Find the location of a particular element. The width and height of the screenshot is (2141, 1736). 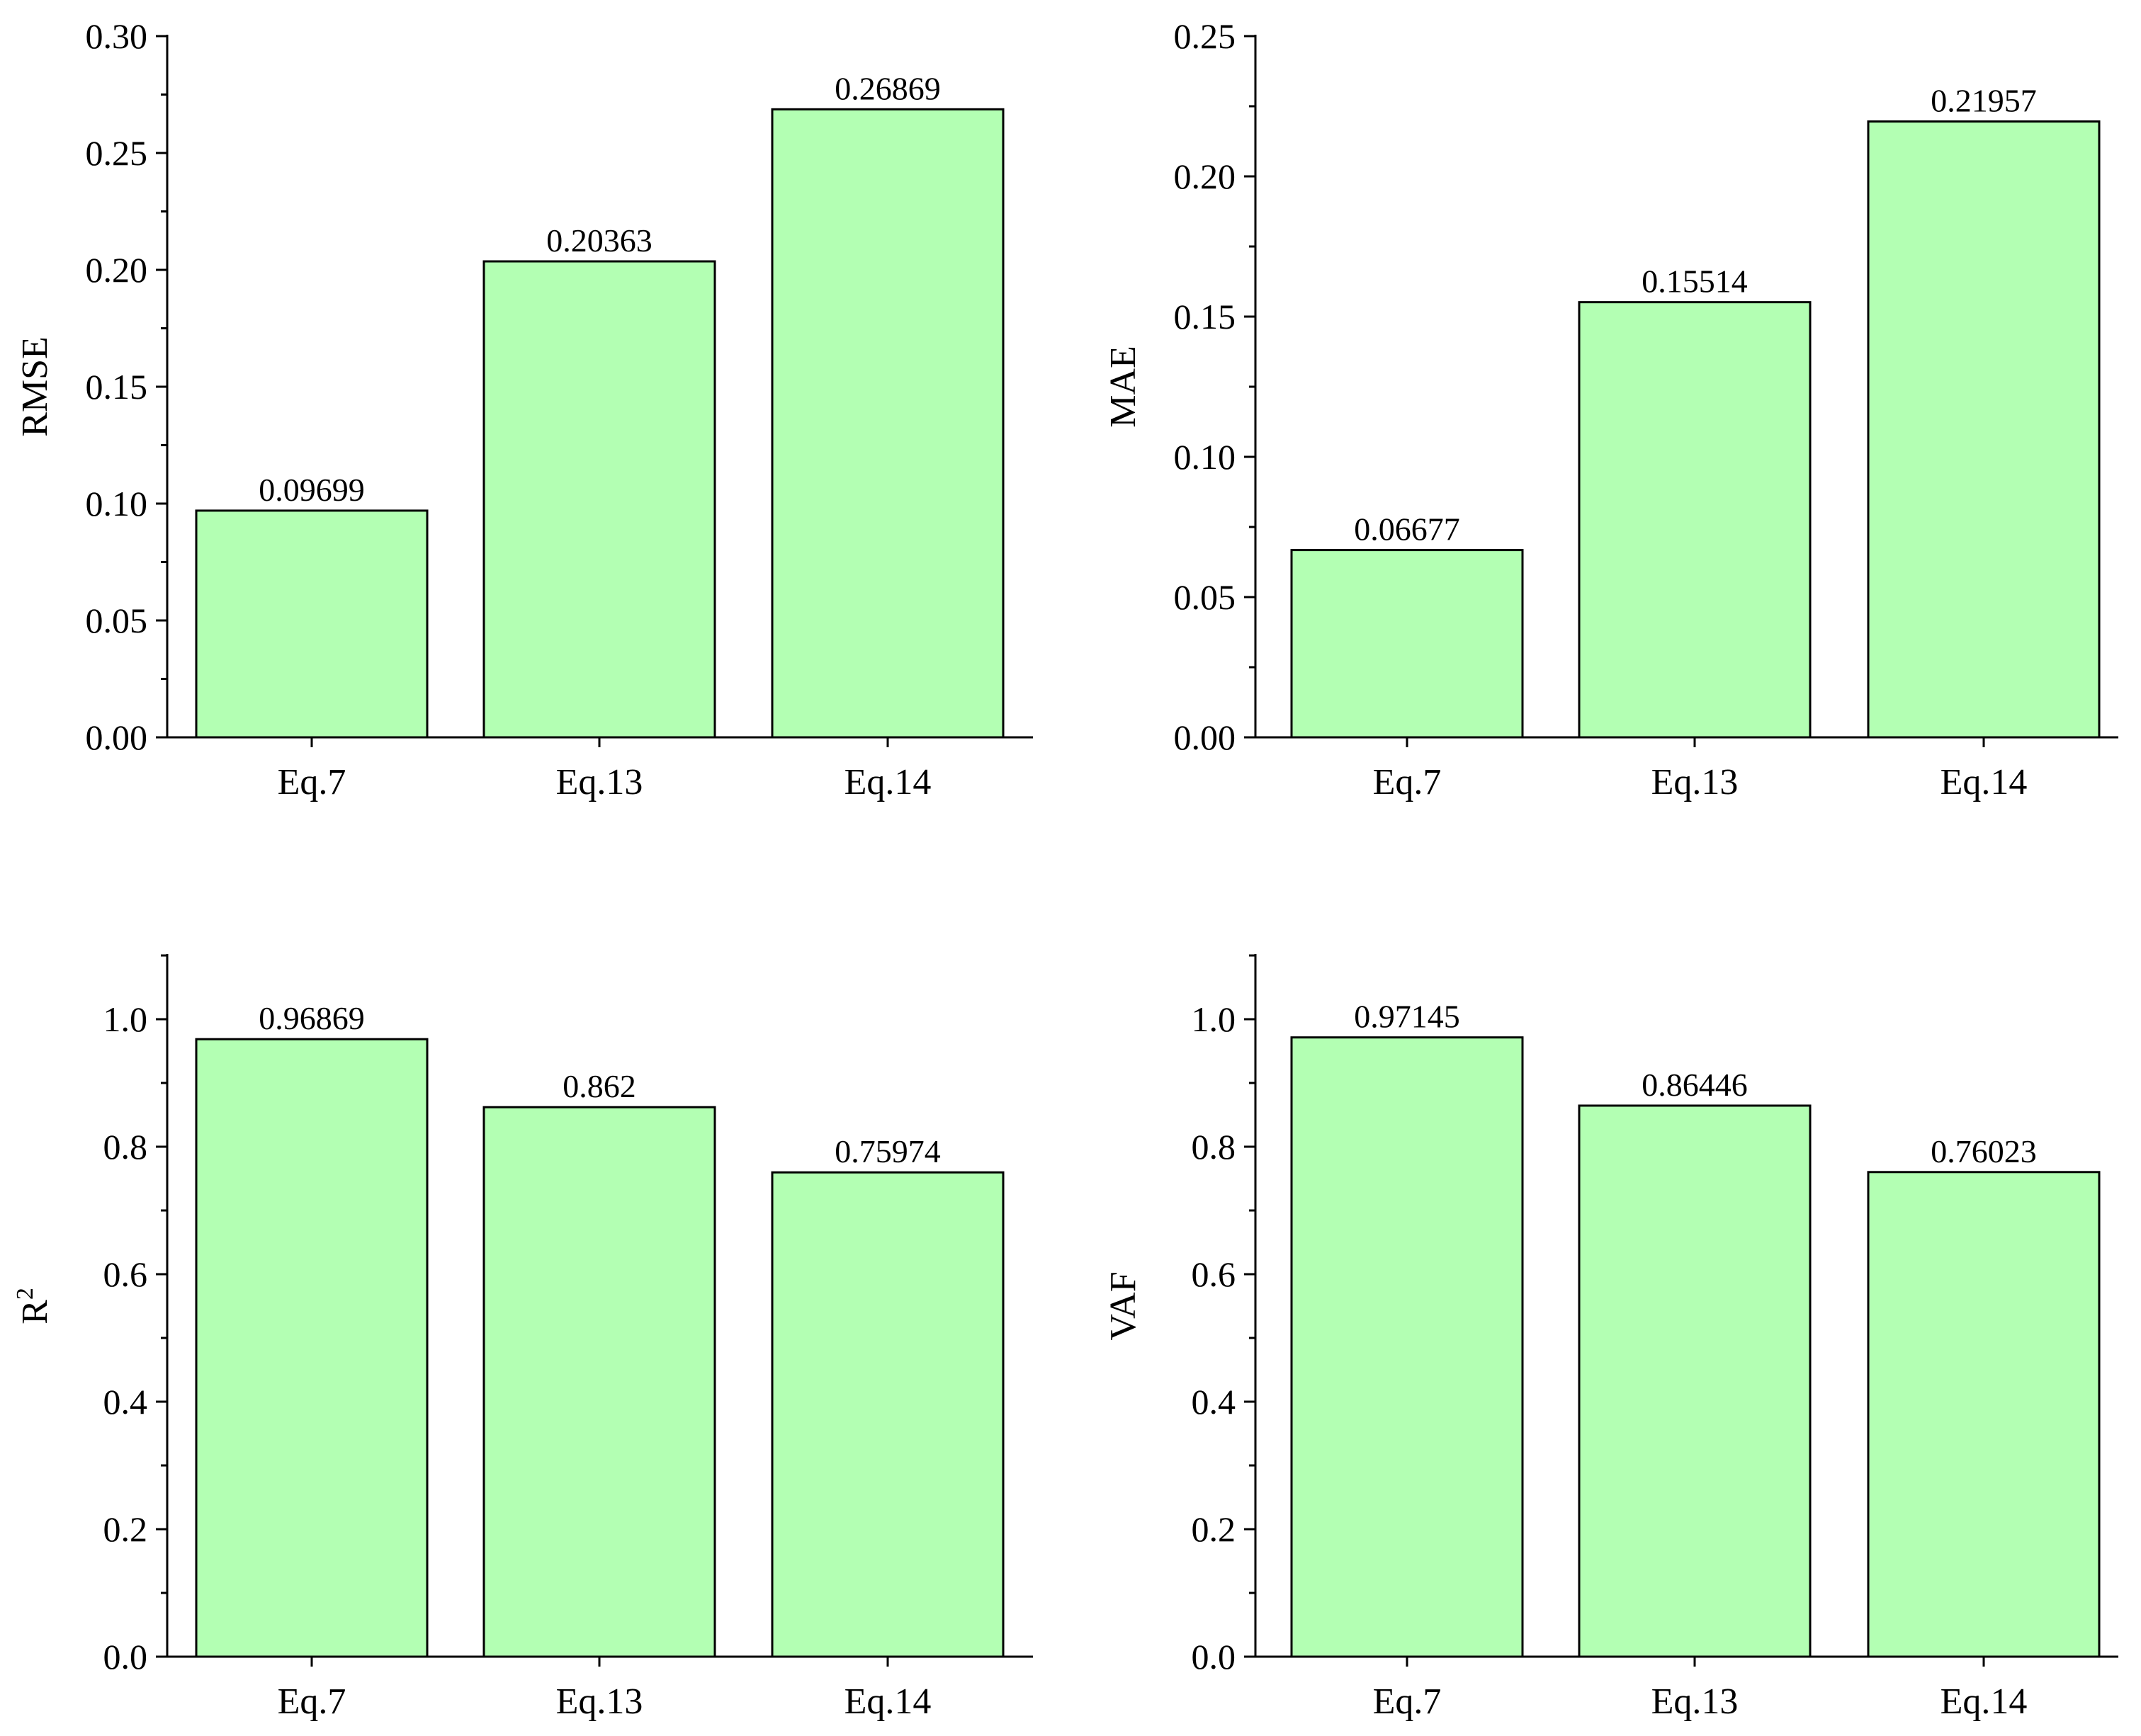

y-axis-label-text: MAE is located at coordinates (1123, 387).